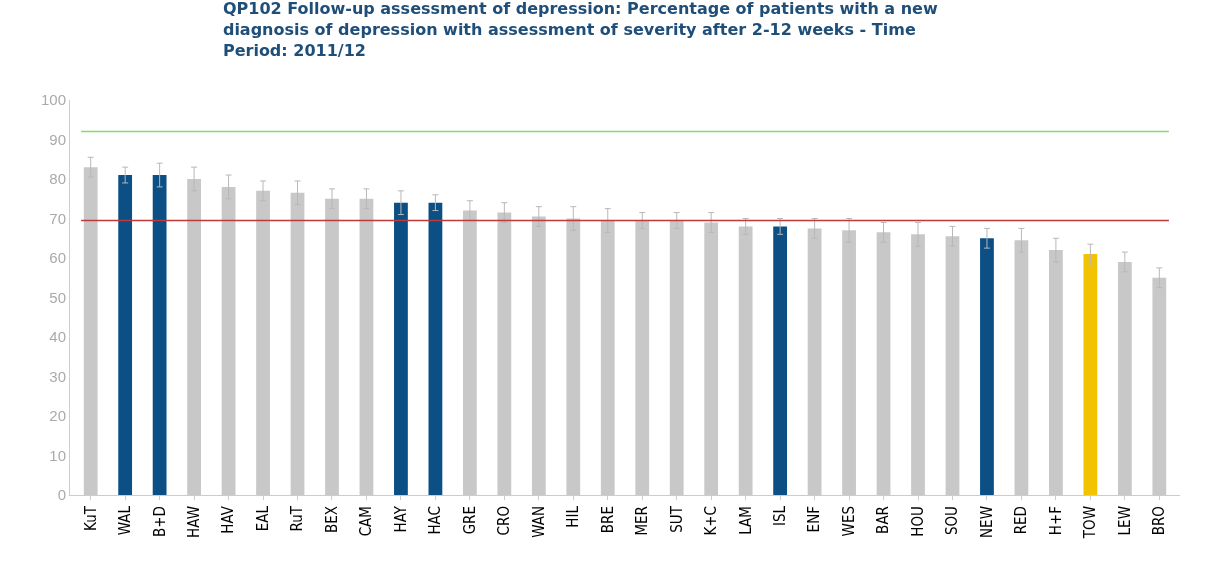  What do you see at coordinates (573, 516) in the screenshot?
I see `x-tick-label: HIL` at bounding box center [573, 516].